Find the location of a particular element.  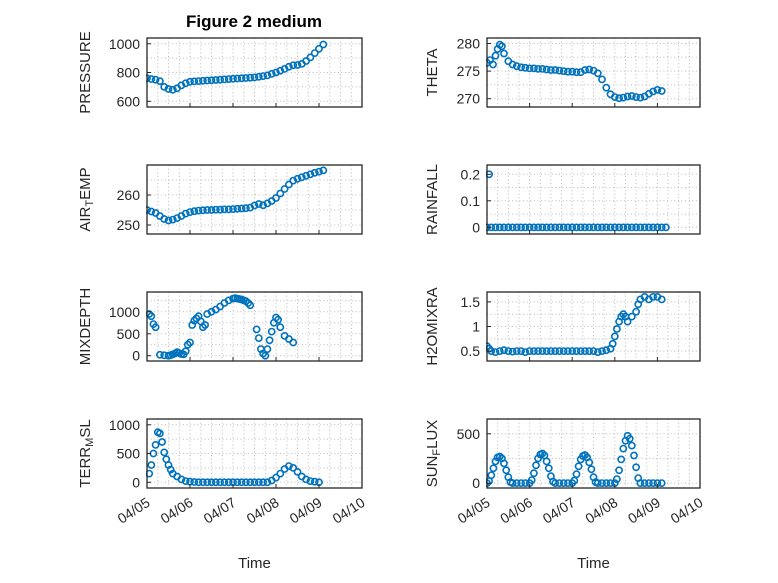

y-axis-label-mixdepth: MIXDEPTH is located at coordinates (85, 327).